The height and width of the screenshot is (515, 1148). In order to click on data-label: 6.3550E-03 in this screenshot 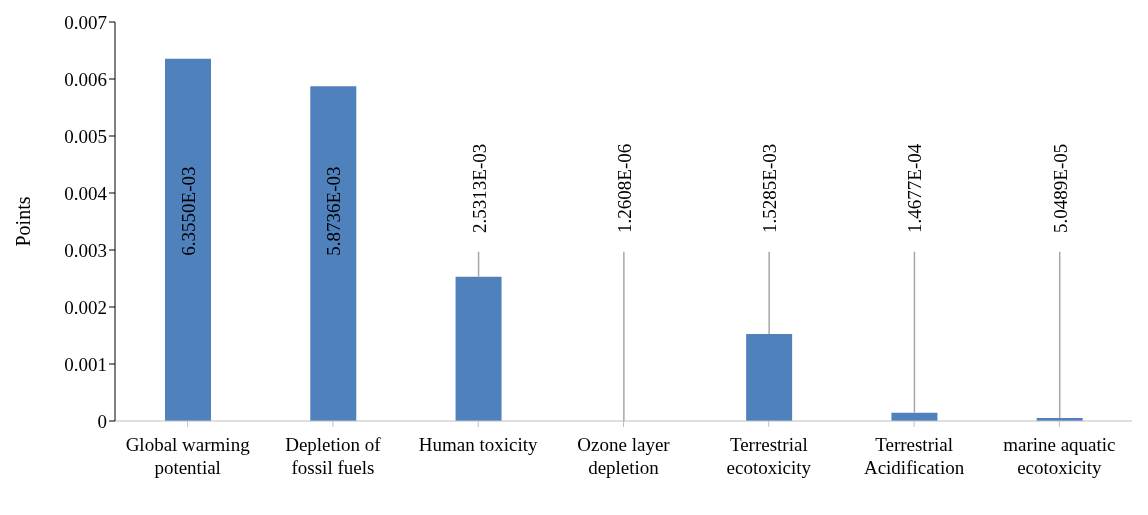, I will do `click(188, 211)`.